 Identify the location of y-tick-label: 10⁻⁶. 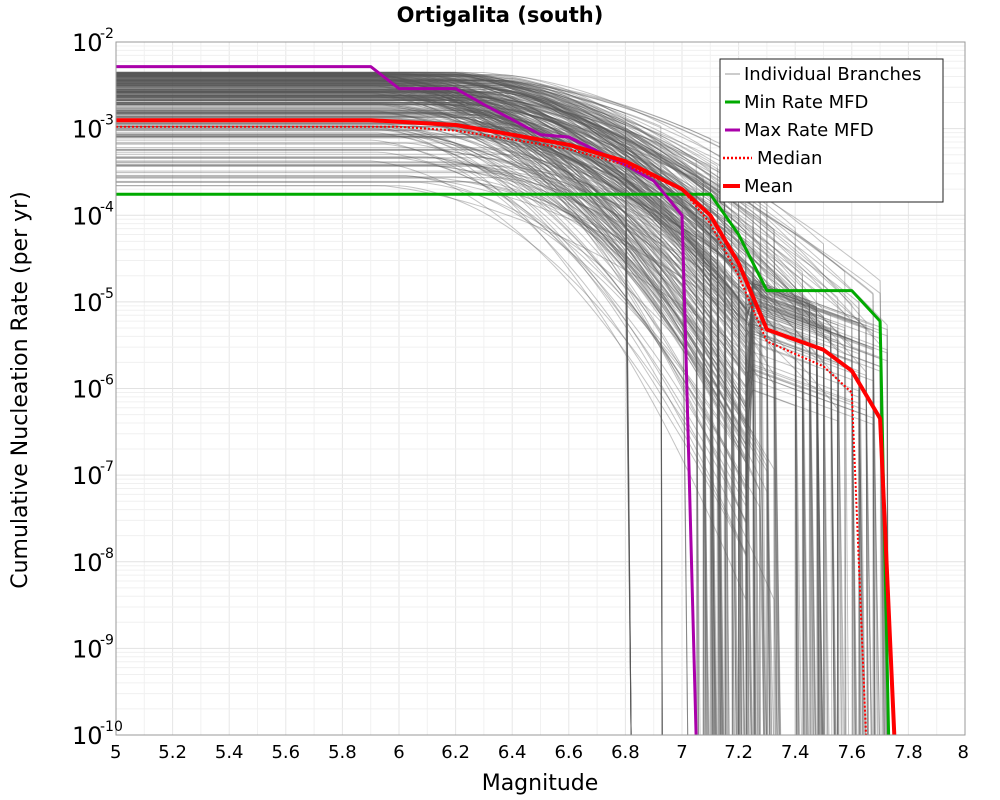
(93, 388).